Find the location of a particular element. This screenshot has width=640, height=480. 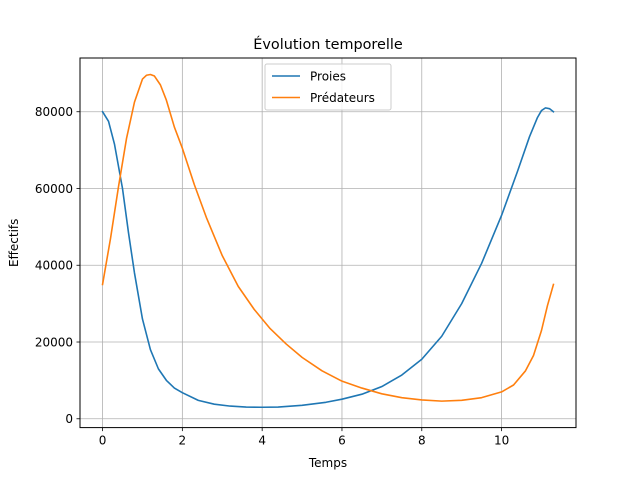

legend-label-0: Proies is located at coordinates (328, 76).